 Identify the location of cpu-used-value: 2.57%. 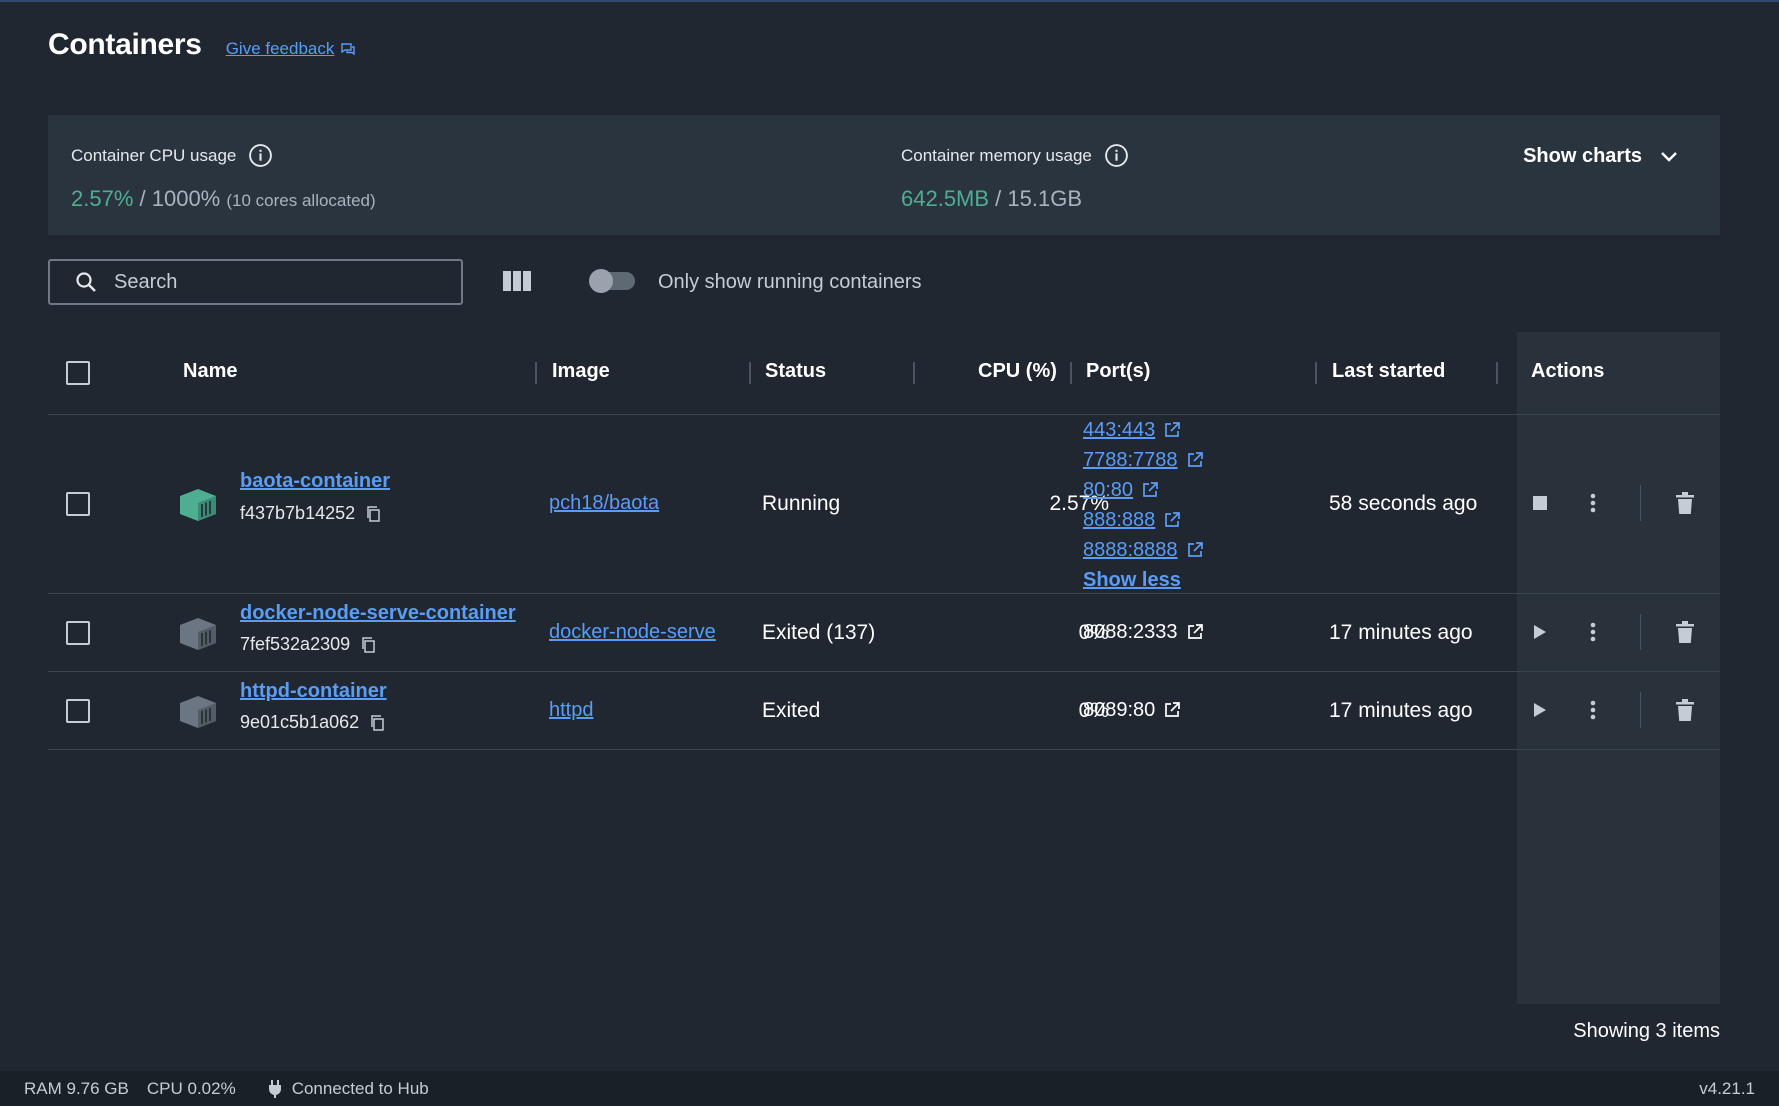
(102, 198).